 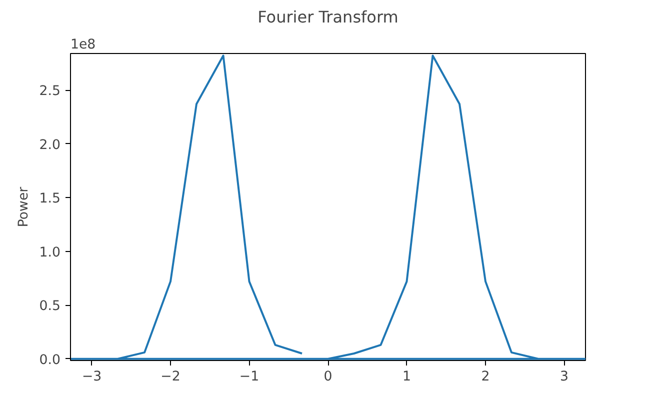 What do you see at coordinates (50, 360) in the screenshot?
I see `y-tick-label: 0.0` at bounding box center [50, 360].